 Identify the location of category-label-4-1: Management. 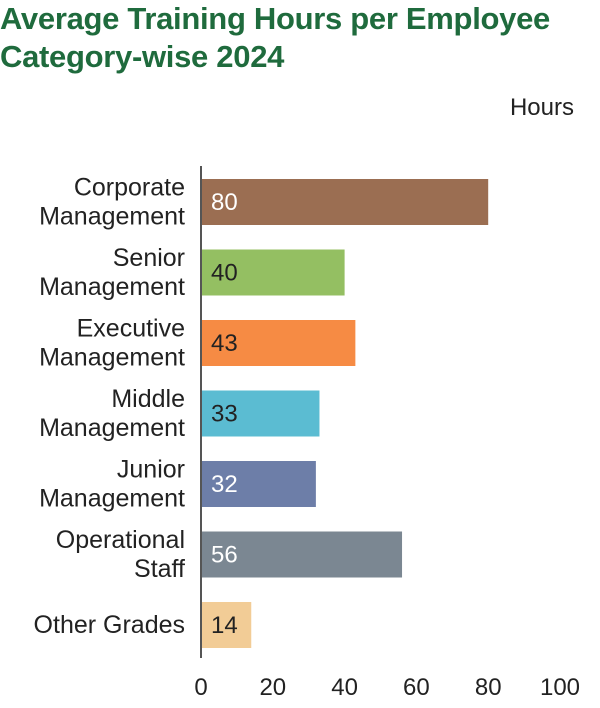
(112, 499).